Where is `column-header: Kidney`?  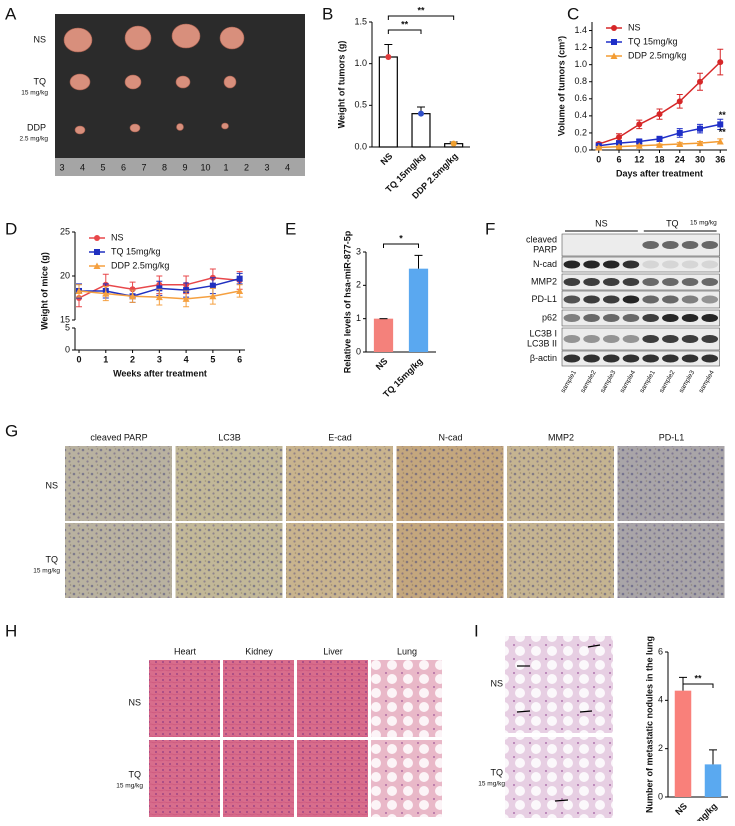 column-header: Kidney is located at coordinates (259, 651).